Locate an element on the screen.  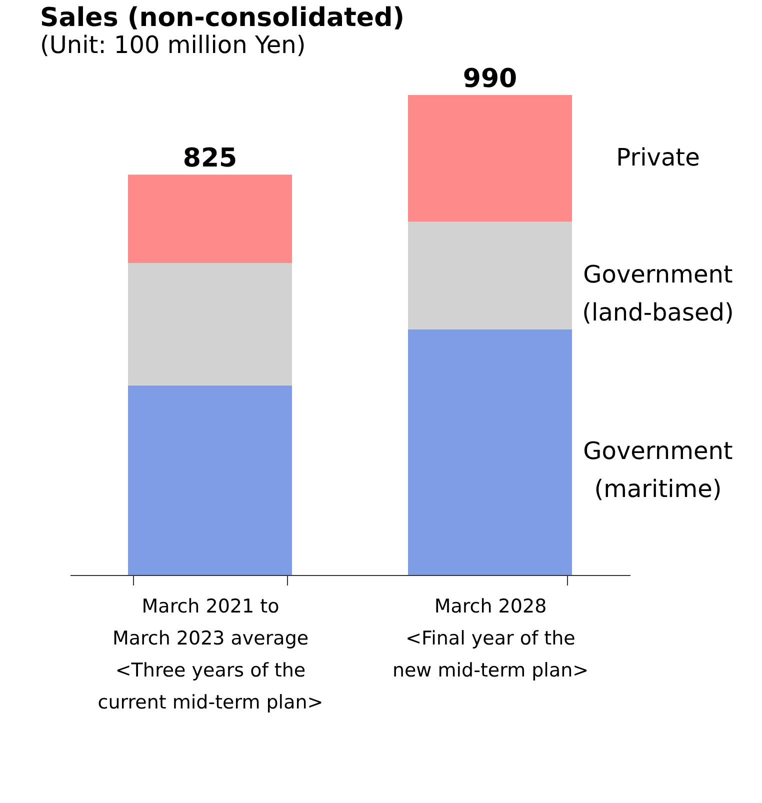
series-label: Private is located at coordinates (658, 157).